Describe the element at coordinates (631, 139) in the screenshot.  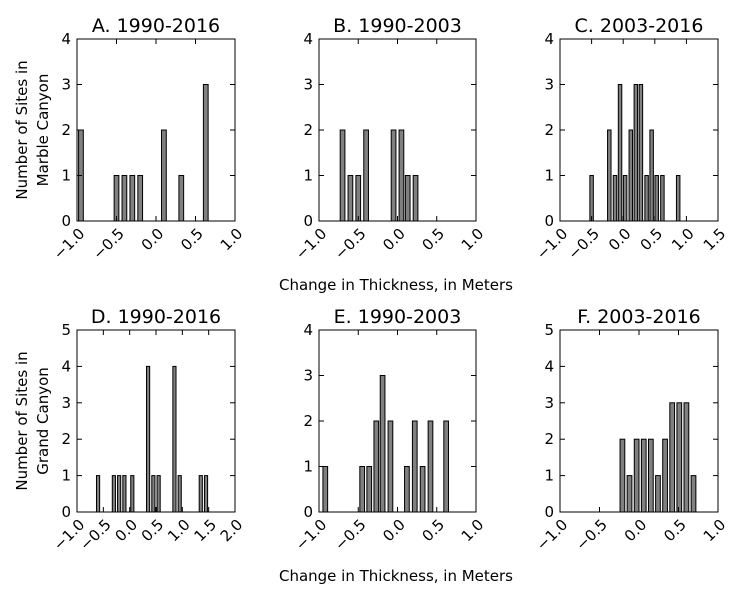
I see `panel-2: 0 1 2 3 4 −1.0−0.5 0.0 0.5 1.0 1.5 C. 2003-2016` at that location.